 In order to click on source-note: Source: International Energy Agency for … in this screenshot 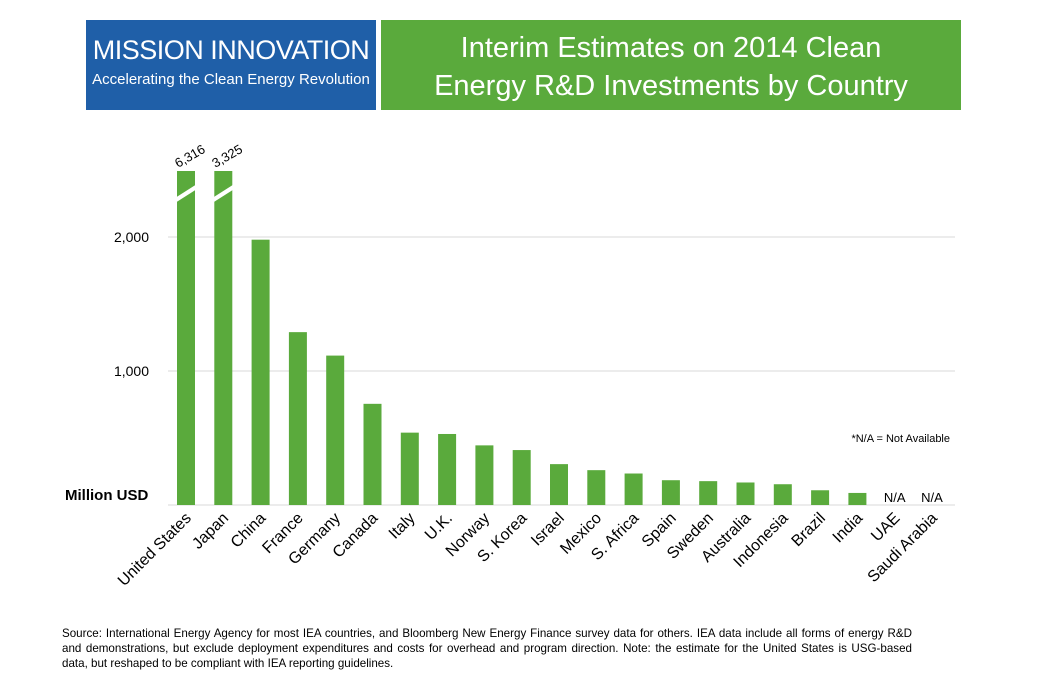, I will do `click(487, 648)`.